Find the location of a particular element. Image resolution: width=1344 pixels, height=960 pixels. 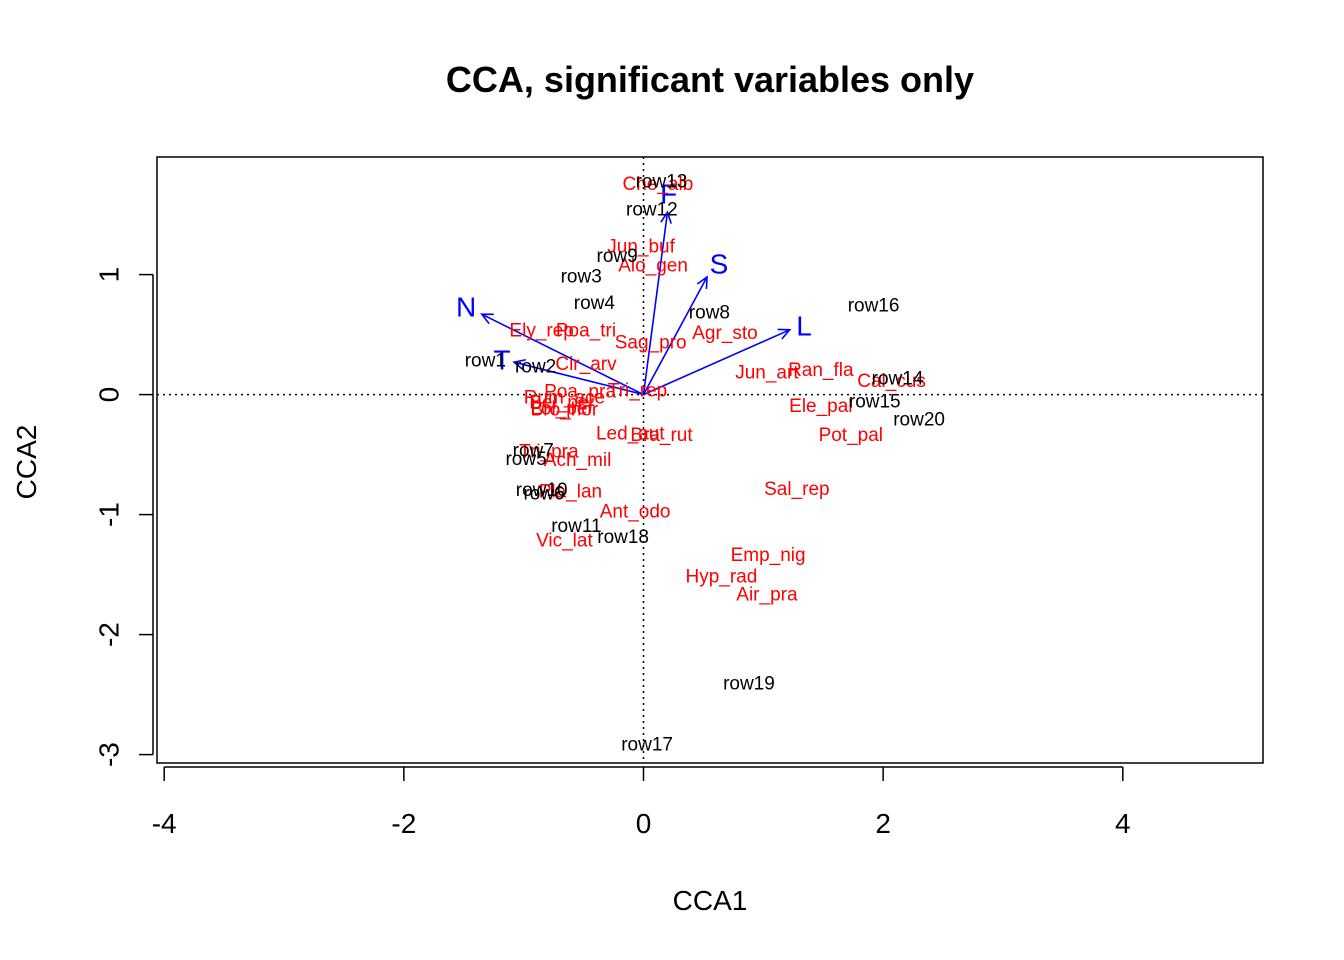

arrow-label: L is located at coordinates (804, 326).